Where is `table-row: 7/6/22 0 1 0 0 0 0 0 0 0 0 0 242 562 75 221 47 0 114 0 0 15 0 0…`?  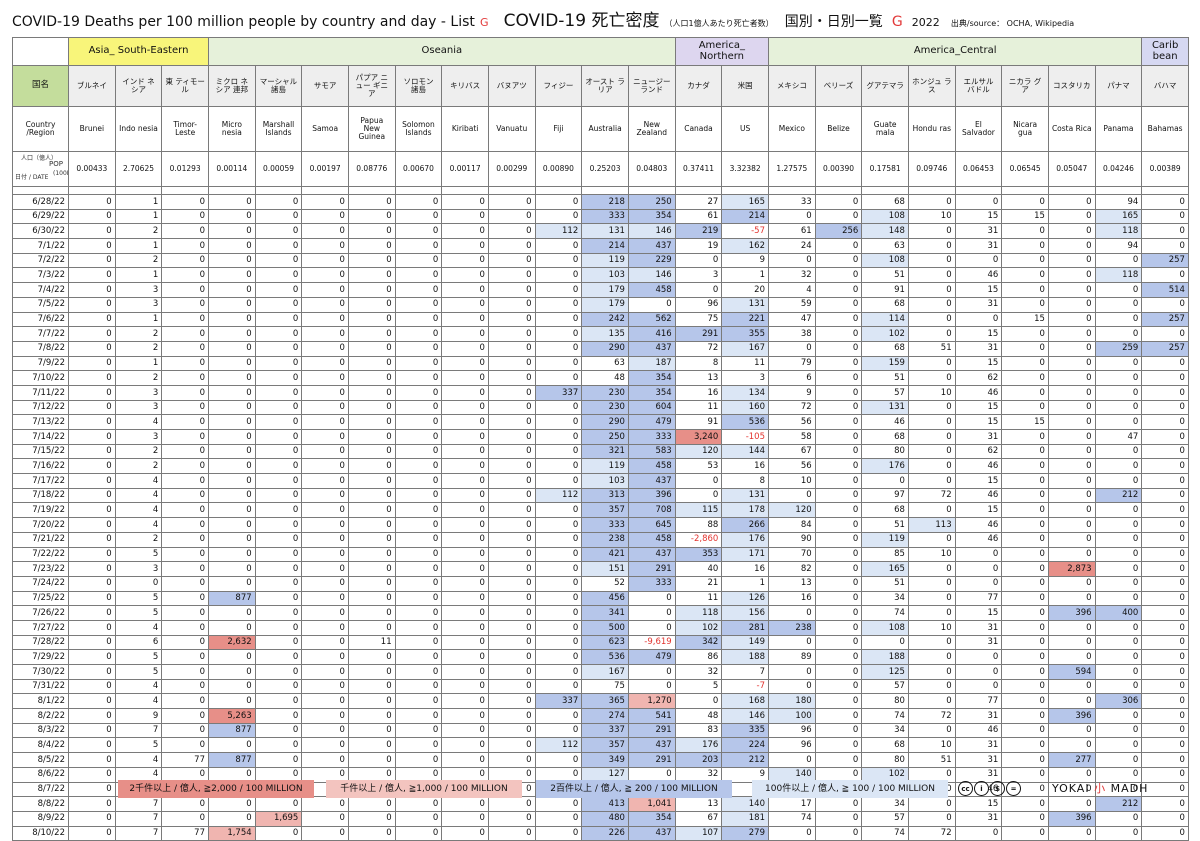 table-row: 7/6/22 0 1 0 0 0 0 0 0 0 0 0 242 562 75 221 47 0 114 0 0 15 0 0… is located at coordinates (600, 319).